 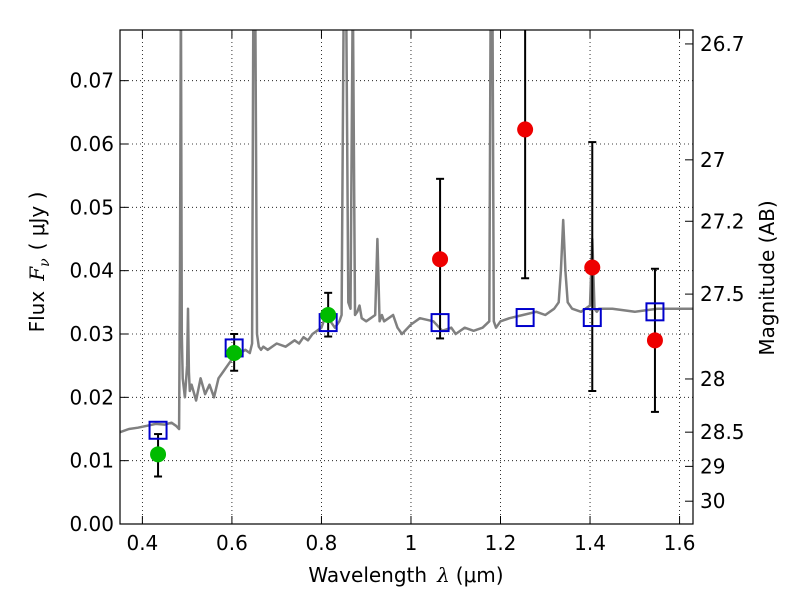 I want to click on y-tick-label: 0.02, so click(x=91, y=397).